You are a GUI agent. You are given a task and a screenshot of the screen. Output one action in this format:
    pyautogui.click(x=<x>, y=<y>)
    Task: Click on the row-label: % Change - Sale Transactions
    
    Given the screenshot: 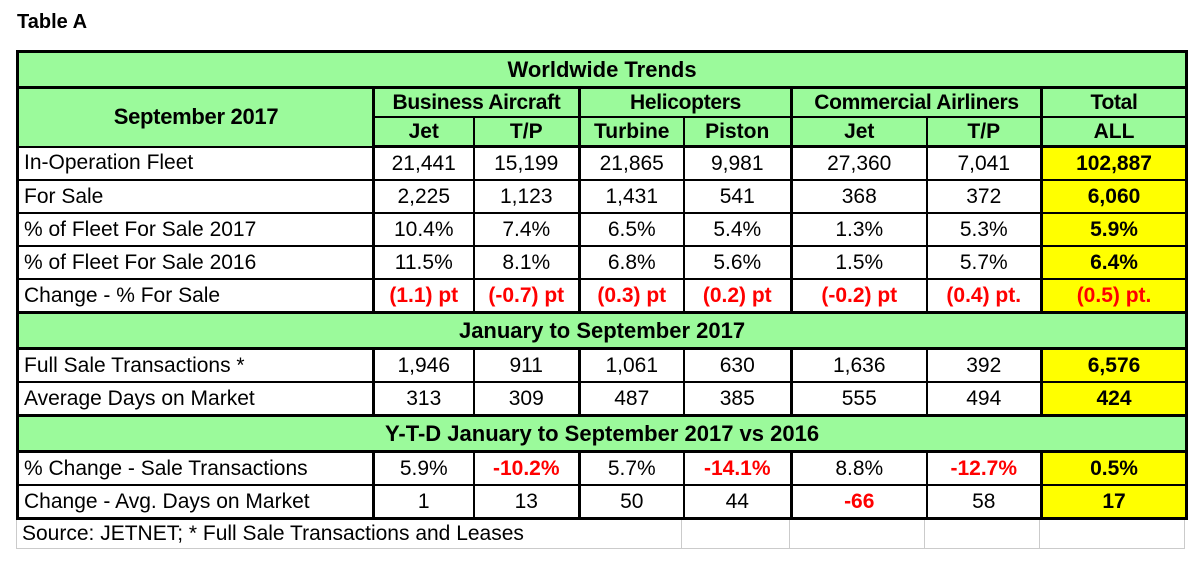 What is the action you would take?
    pyautogui.click(x=195, y=468)
    